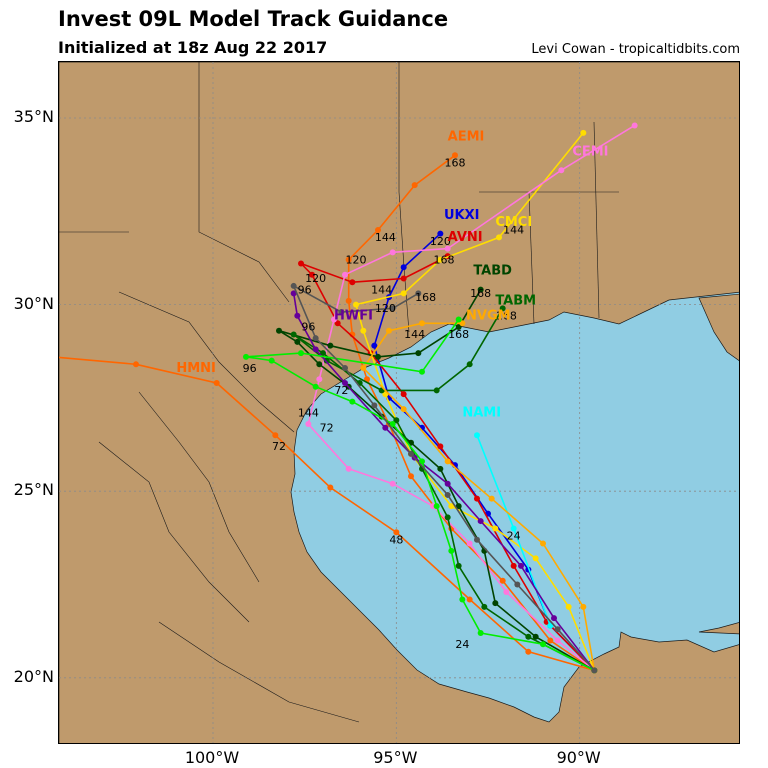  Describe the element at coordinates (590, 151) in the screenshot. I see `model-name-label-cemi: CEMI` at that location.